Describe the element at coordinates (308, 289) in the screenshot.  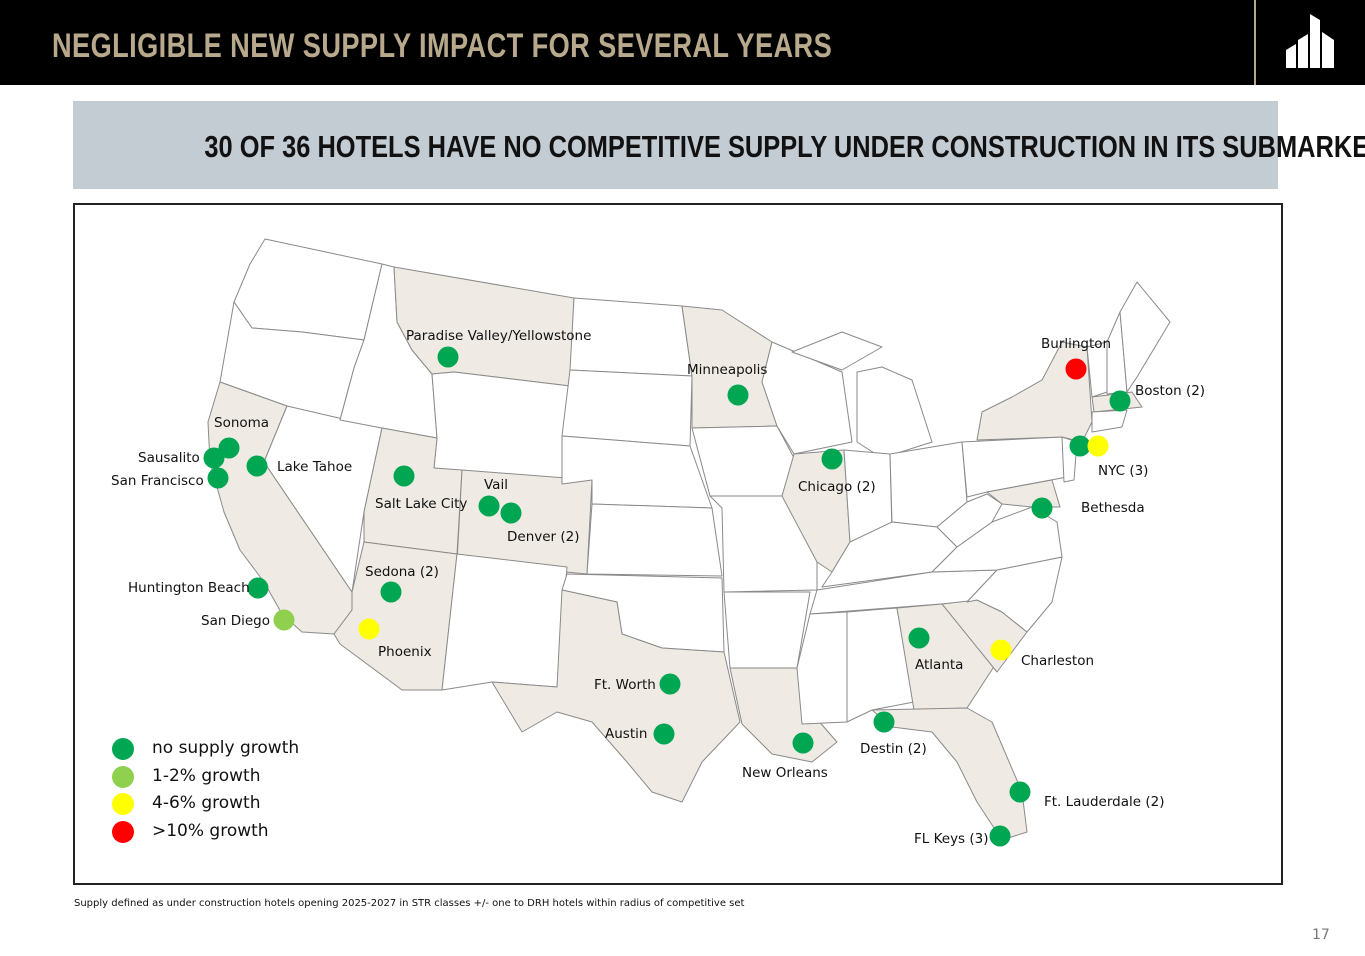
I see `state-washington` at that location.